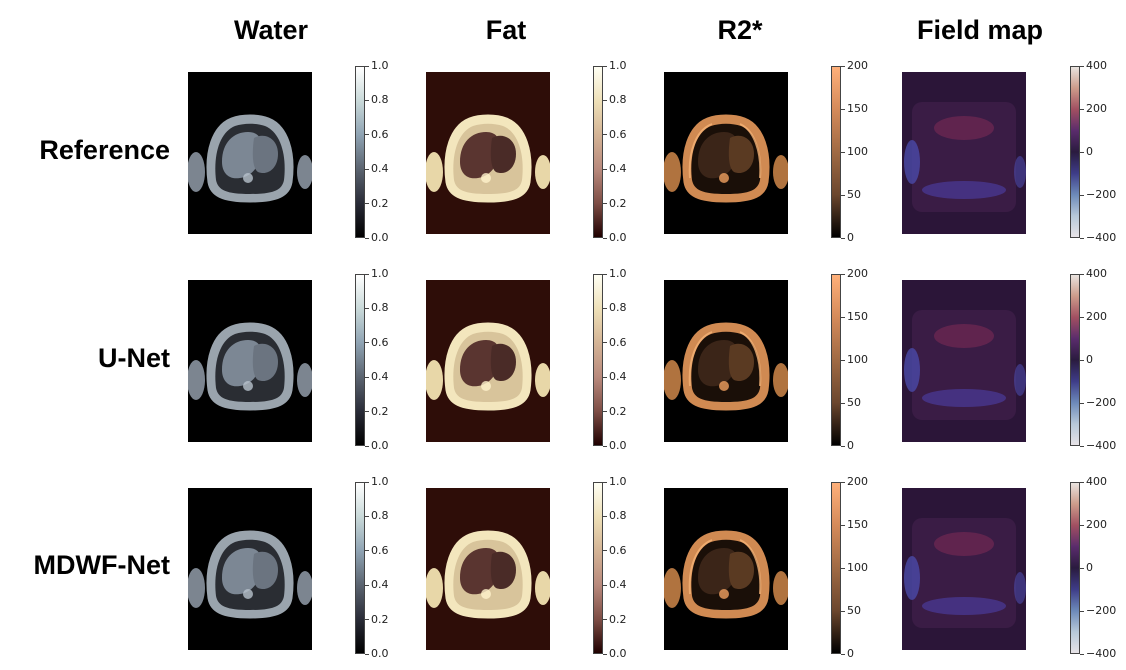 This screenshot has width=1126, height=670. Describe the element at coordinates (360, 360) in the screenshot. I see `colorbar-water-u-net` at that location.